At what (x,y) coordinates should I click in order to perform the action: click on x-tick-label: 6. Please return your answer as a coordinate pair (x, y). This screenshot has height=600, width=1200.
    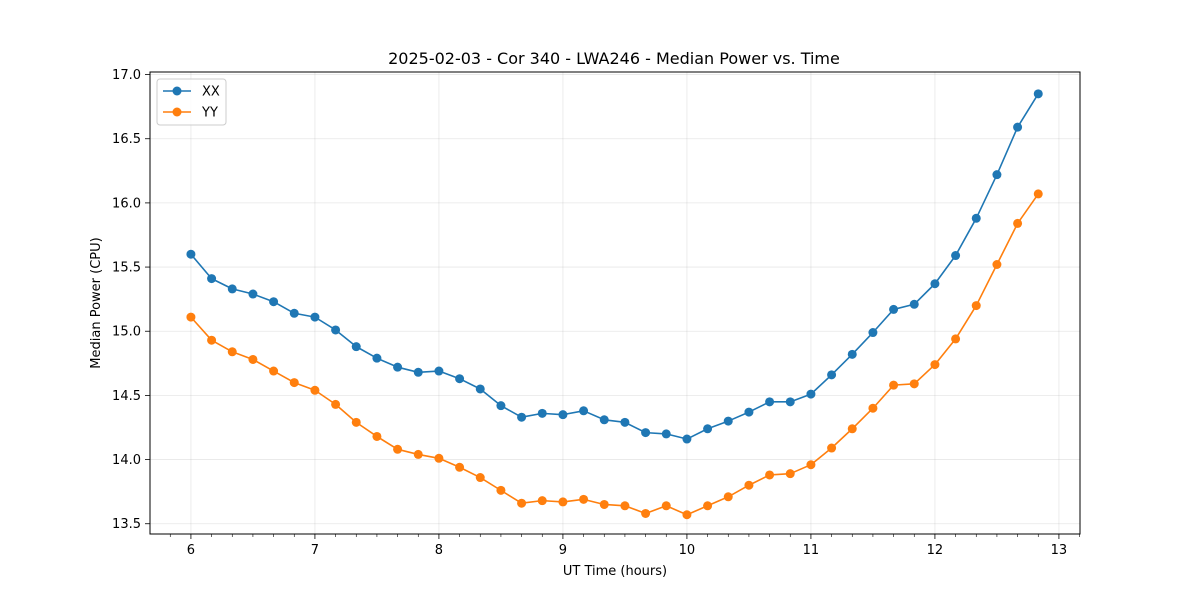
    Looking at the image, I should click on (191, 550).